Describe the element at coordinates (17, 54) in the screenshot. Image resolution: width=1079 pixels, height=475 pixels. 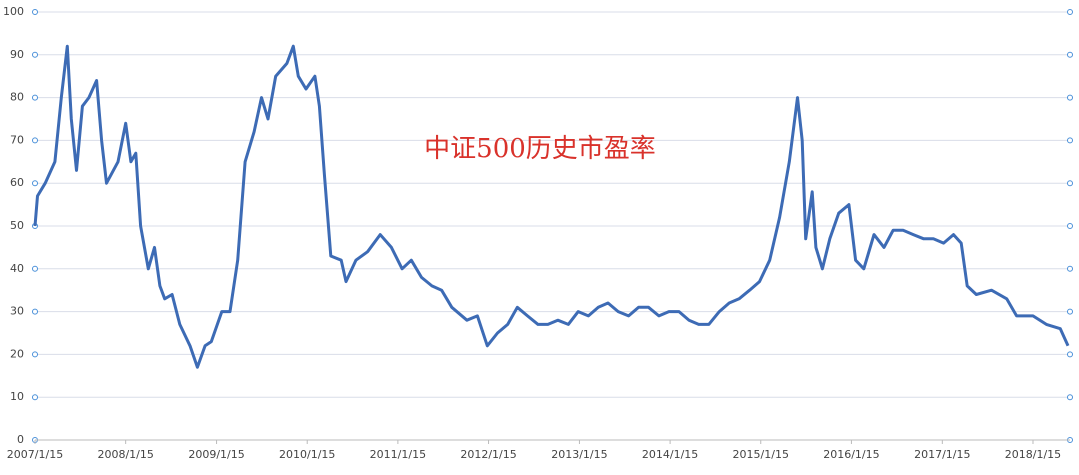
I see `y-tick-label: 90` at that location.